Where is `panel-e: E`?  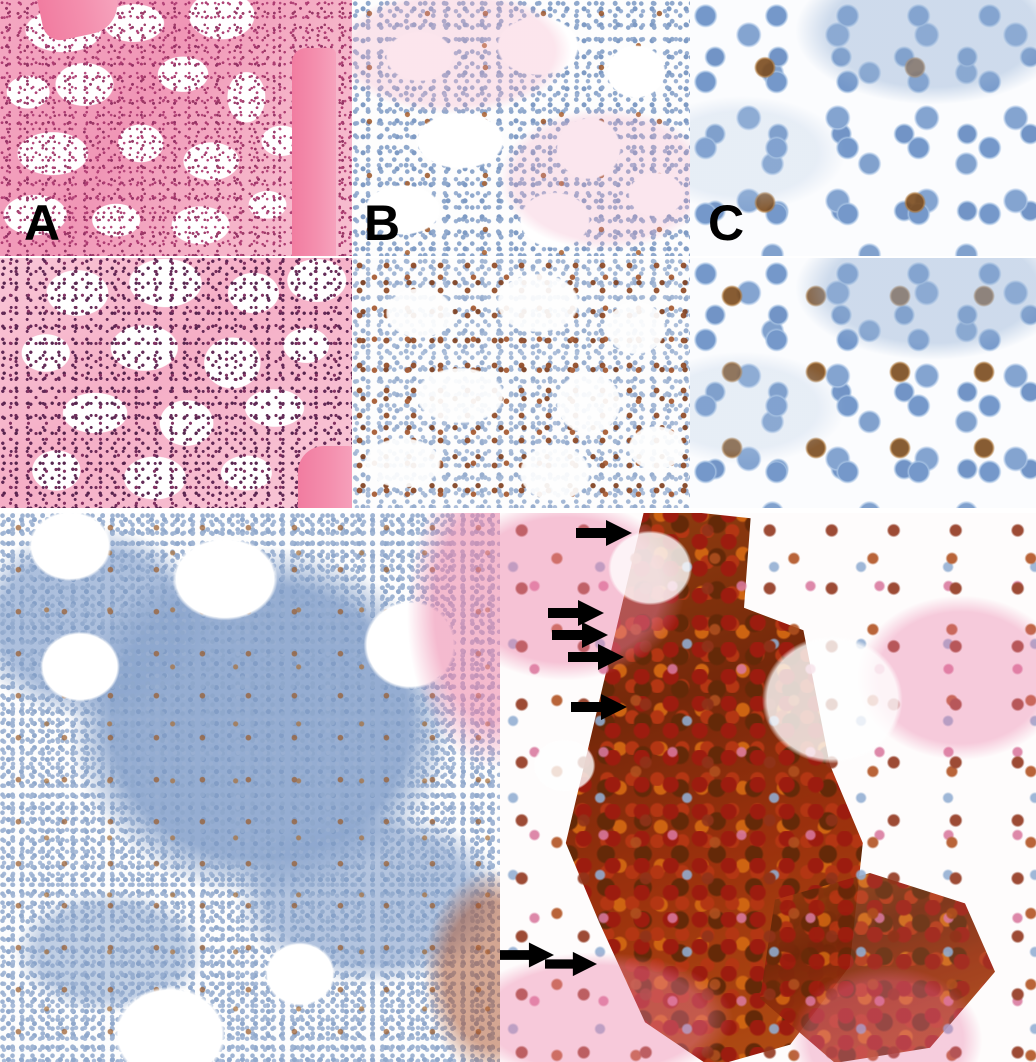 panel-e: E is located at coordinates (521, 383).